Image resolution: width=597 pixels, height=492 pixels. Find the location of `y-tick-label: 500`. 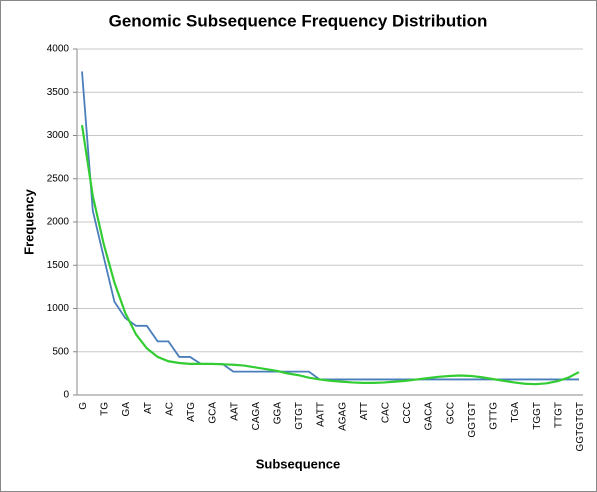

y-tick-label: 500 is located at coordinates (60, 351).